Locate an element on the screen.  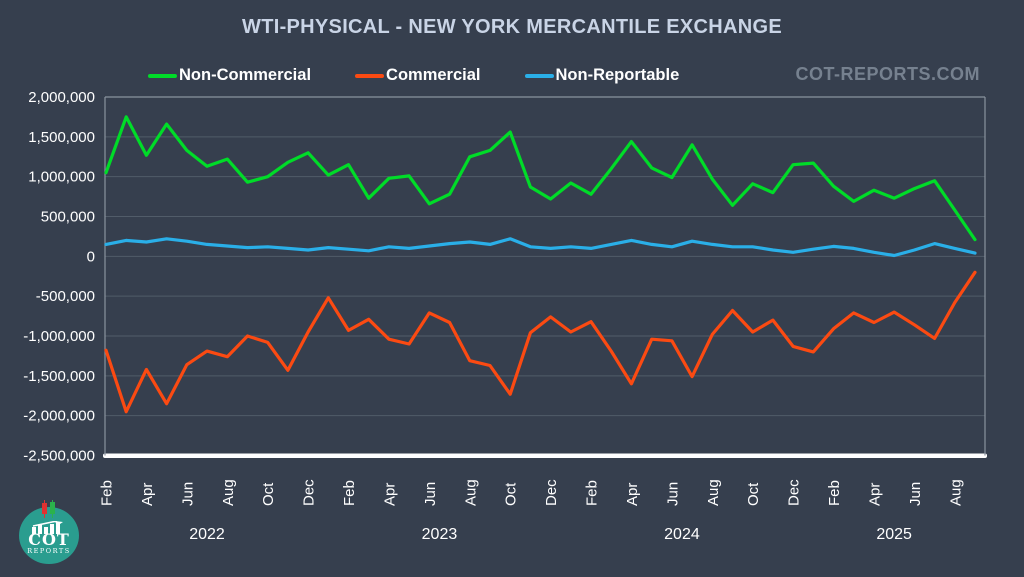
candlestick-icon is located at coordinates (48, 509).